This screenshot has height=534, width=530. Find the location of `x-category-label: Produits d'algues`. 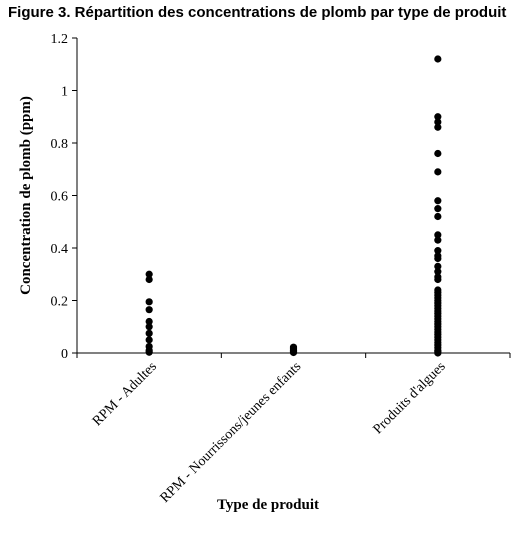

x-category-label: Produits d'algues is located at coordinates (410, 398).